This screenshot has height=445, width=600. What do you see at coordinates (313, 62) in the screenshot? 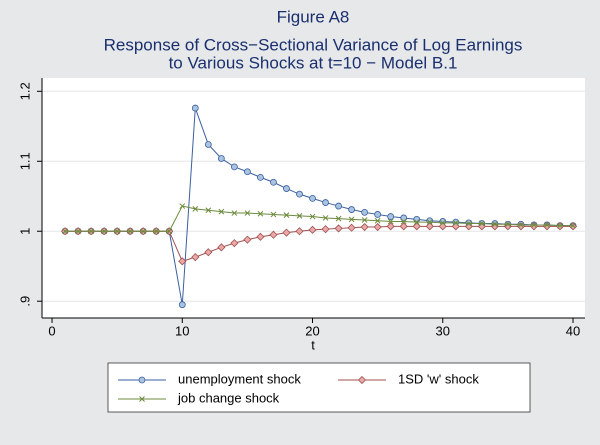
I see `chart-subtitle: to Various Shocks at t=10 − Model B.1` at bounding box center [313, 62].